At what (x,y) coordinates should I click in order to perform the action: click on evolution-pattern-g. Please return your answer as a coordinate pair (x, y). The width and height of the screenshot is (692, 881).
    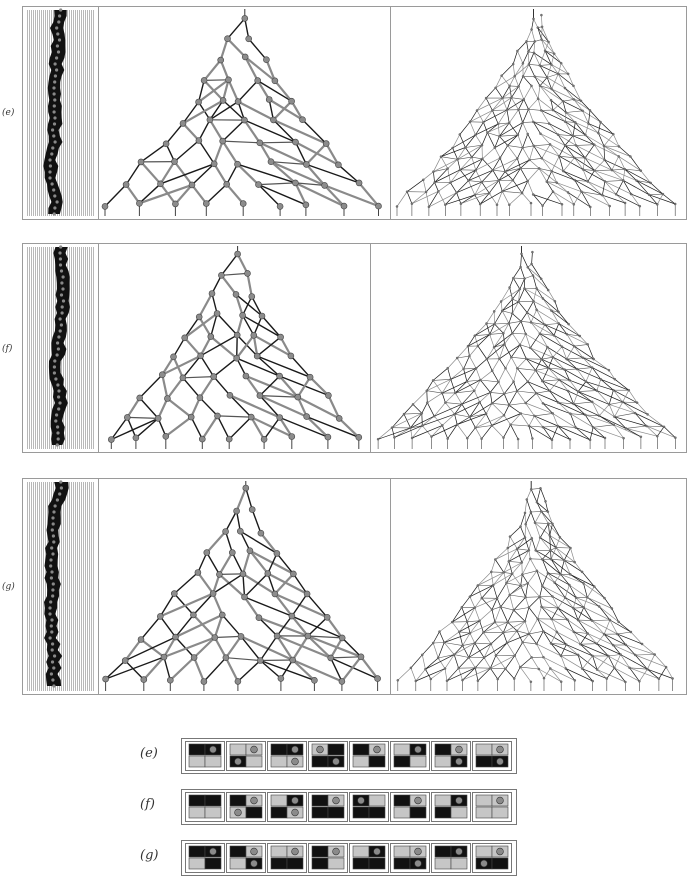
    Looking at the image, I should click on (61, 586).